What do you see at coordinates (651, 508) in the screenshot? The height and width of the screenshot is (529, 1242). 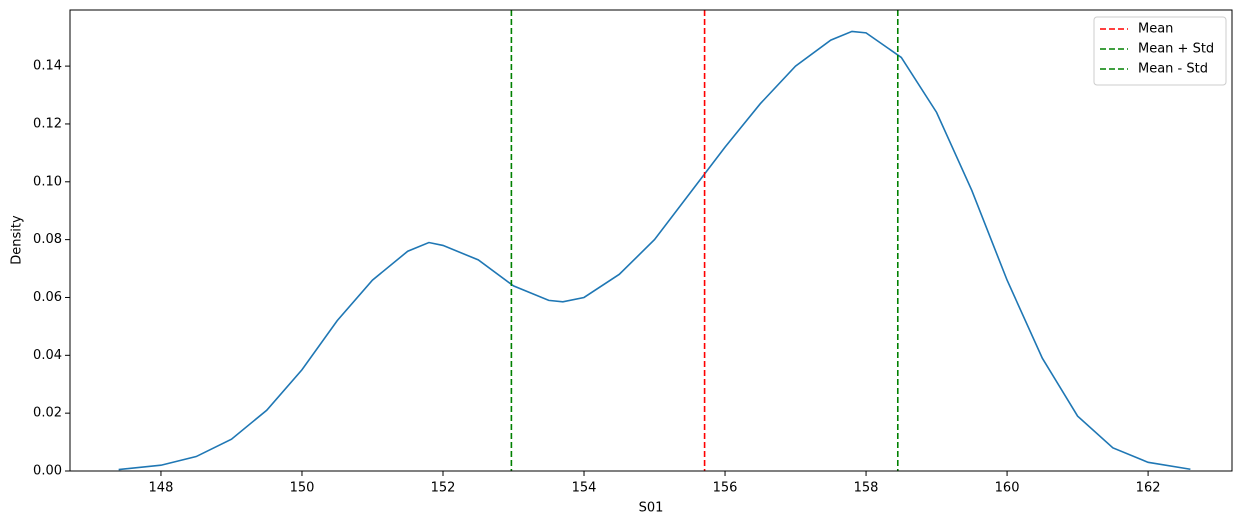 I see `x-axis-label: S01` at bounding box center [651, 508].